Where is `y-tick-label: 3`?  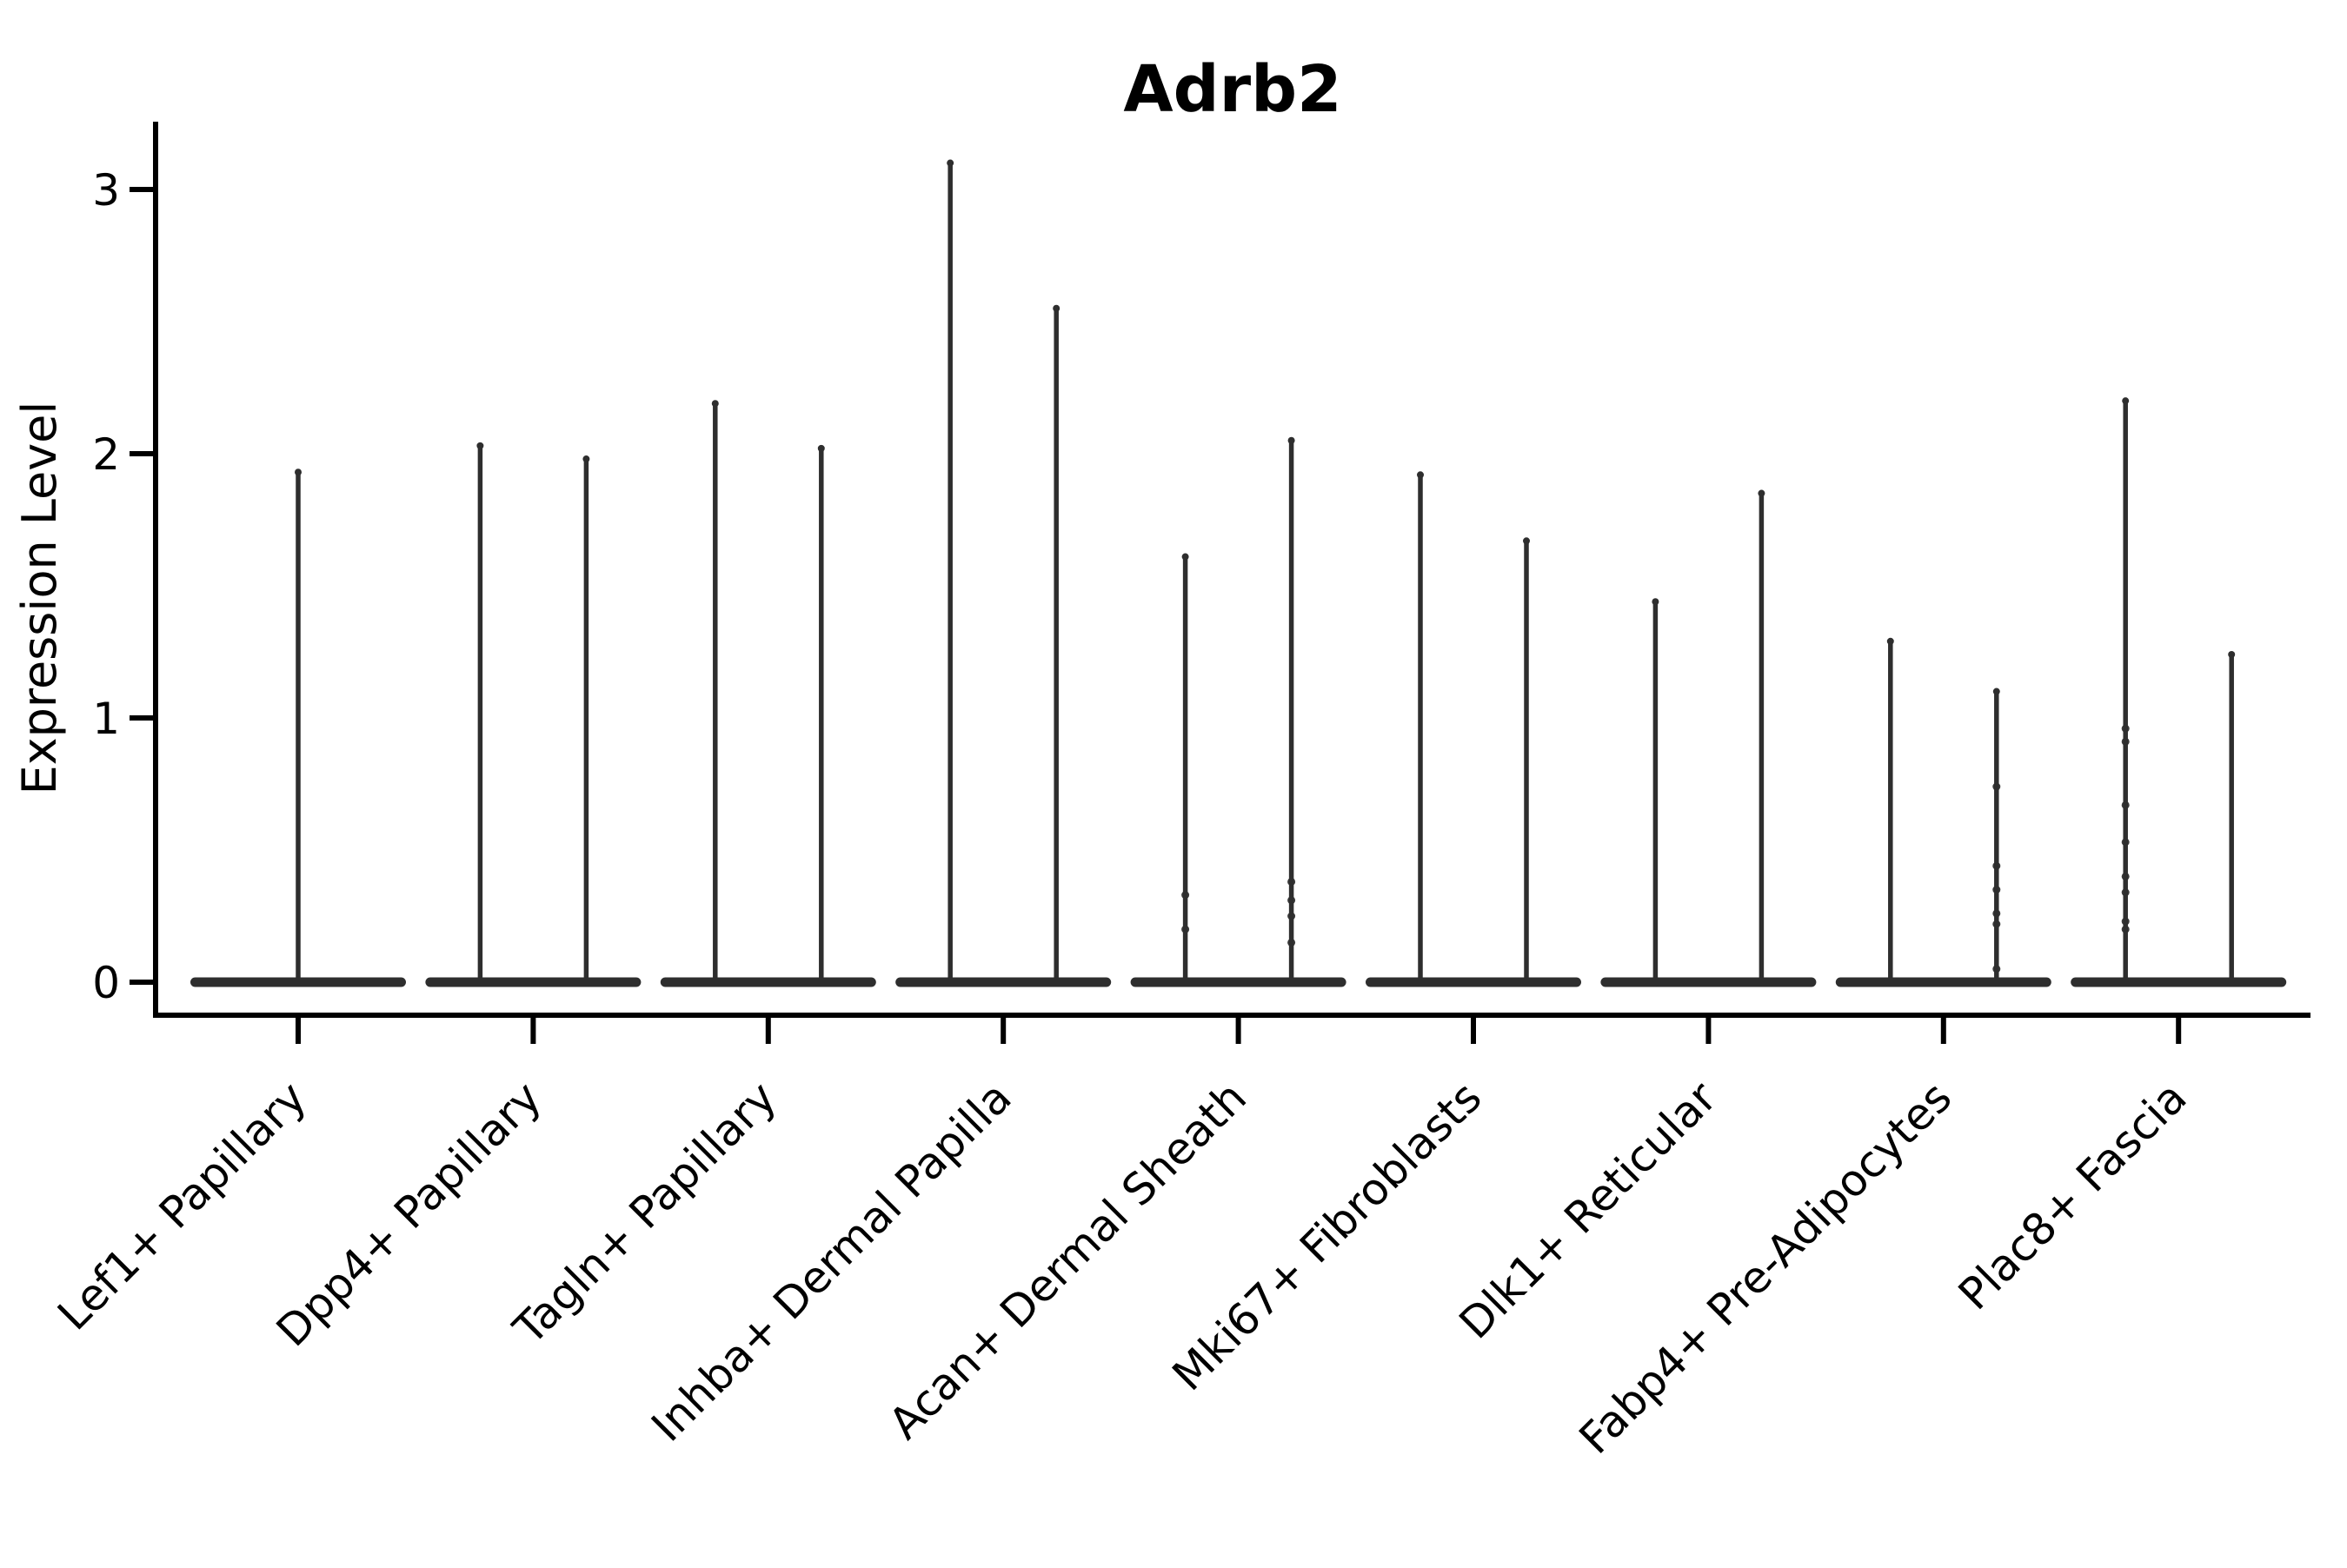
y-tick-label: 3 is located at coordinates (106, 190).